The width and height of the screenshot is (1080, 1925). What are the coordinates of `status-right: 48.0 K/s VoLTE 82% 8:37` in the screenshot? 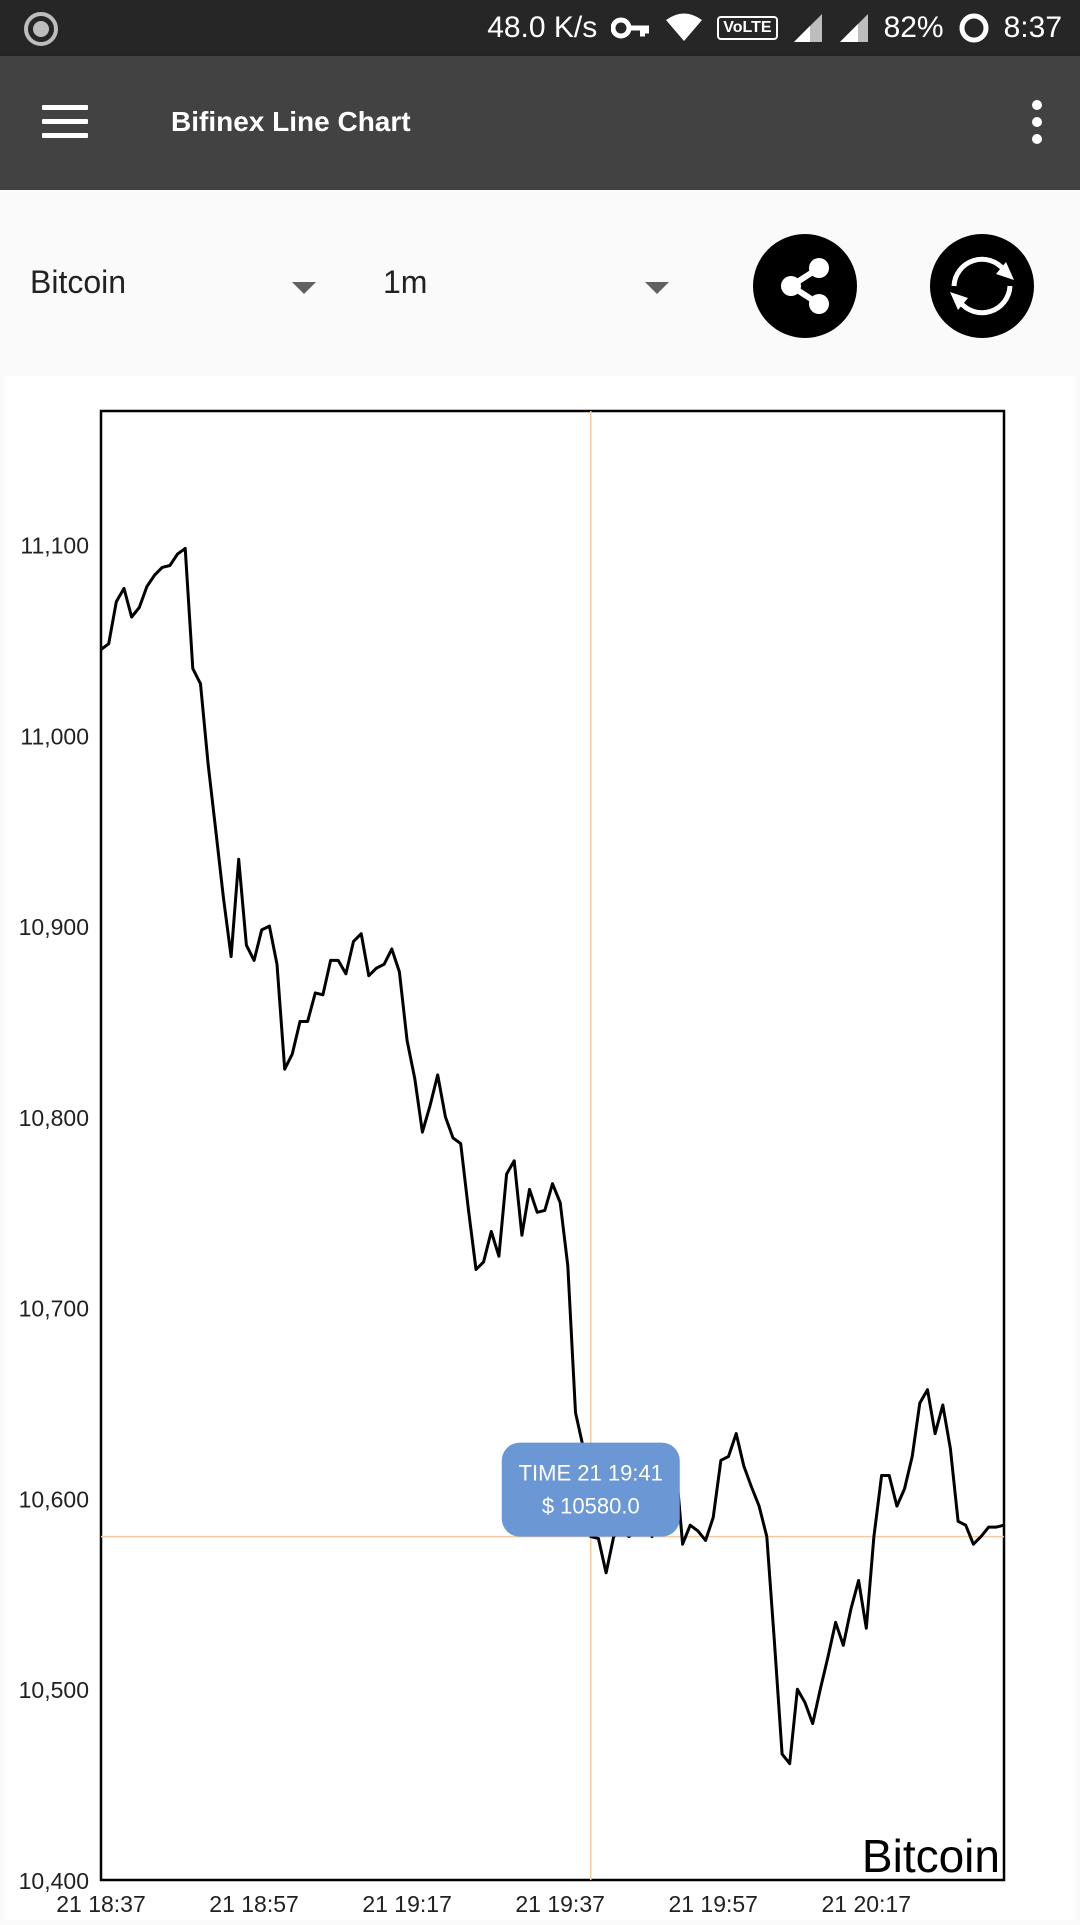 It's located at (774, 28).